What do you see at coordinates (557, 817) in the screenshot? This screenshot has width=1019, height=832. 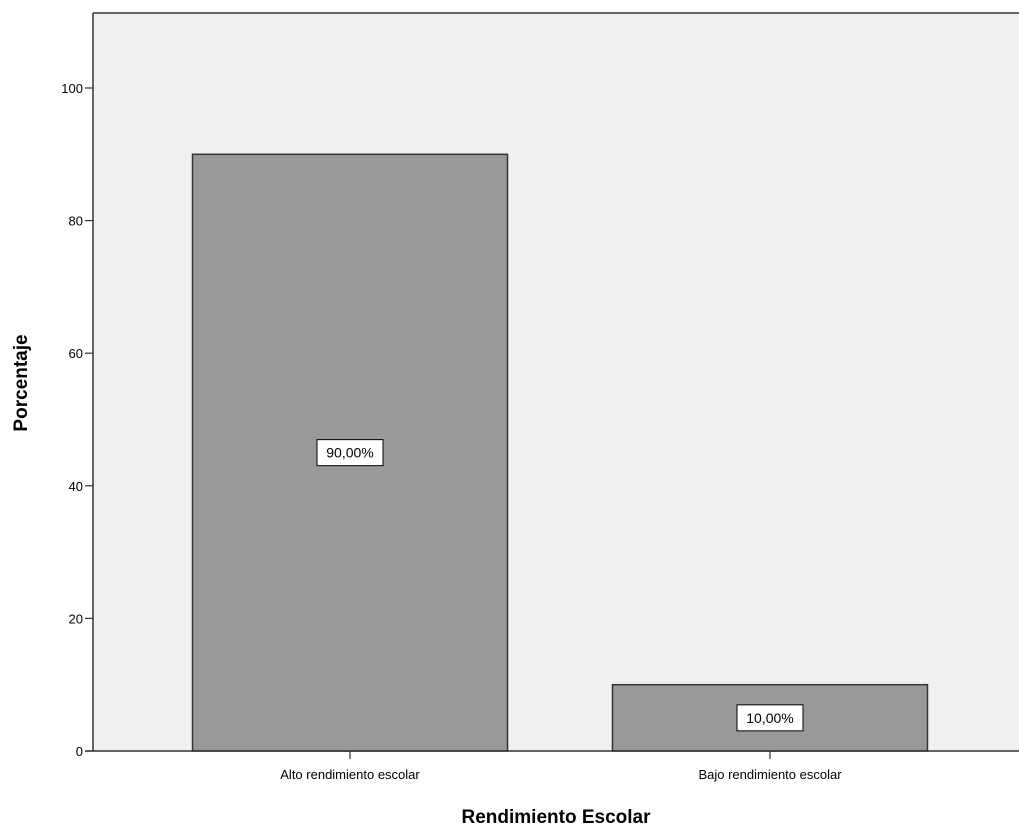 I see `x-axis-title: Rendimiento Escolar` at bounding box center [557, 817].